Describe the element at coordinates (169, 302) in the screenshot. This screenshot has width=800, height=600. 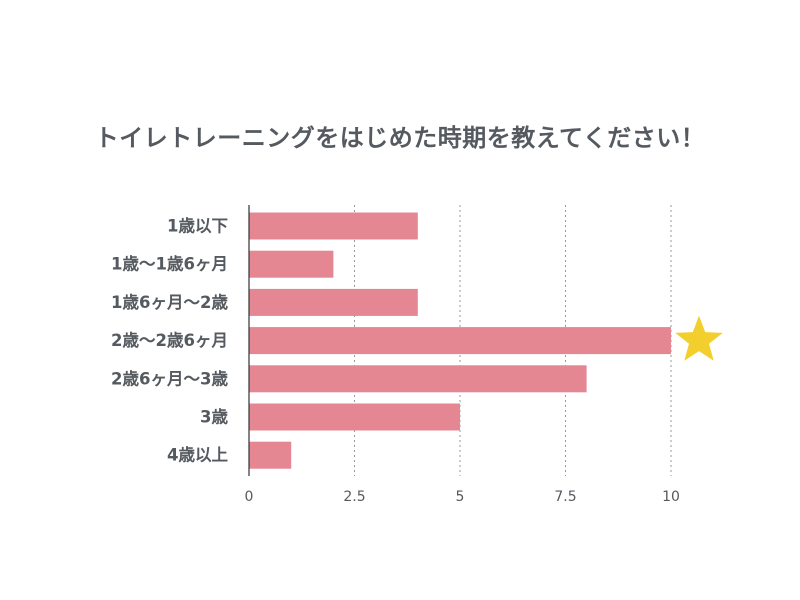
I see `category-label: 1歳6ヶ月〜2歳` at that location.